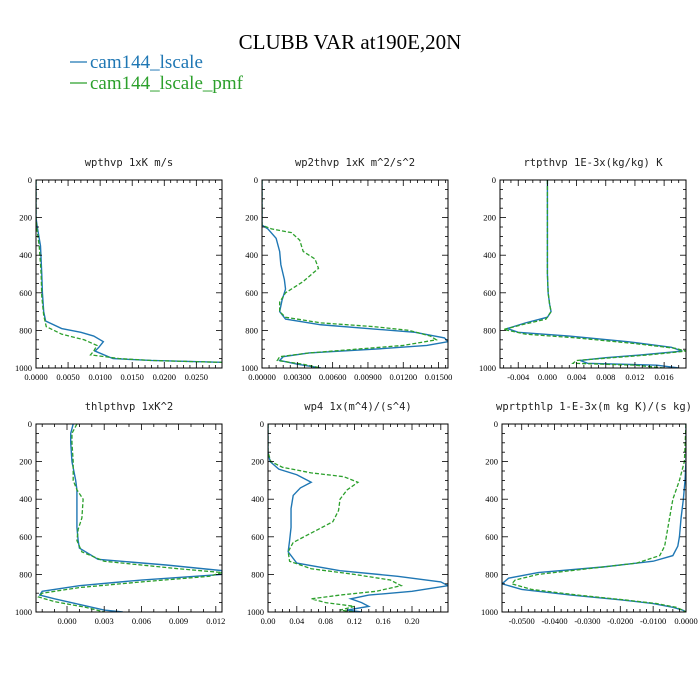 The image size is (700, 700). What do you see at coordinates (146, 62) in the screenshot?
I see `legend-label-lscale: cam144_lscale` at bounding box center [146, 62].